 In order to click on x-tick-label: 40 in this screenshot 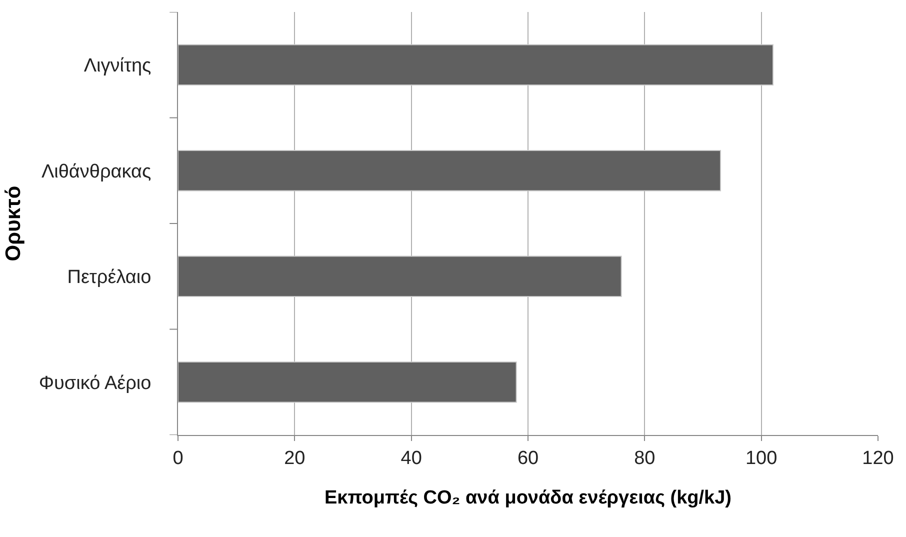, I will do `click(411, 458)`.